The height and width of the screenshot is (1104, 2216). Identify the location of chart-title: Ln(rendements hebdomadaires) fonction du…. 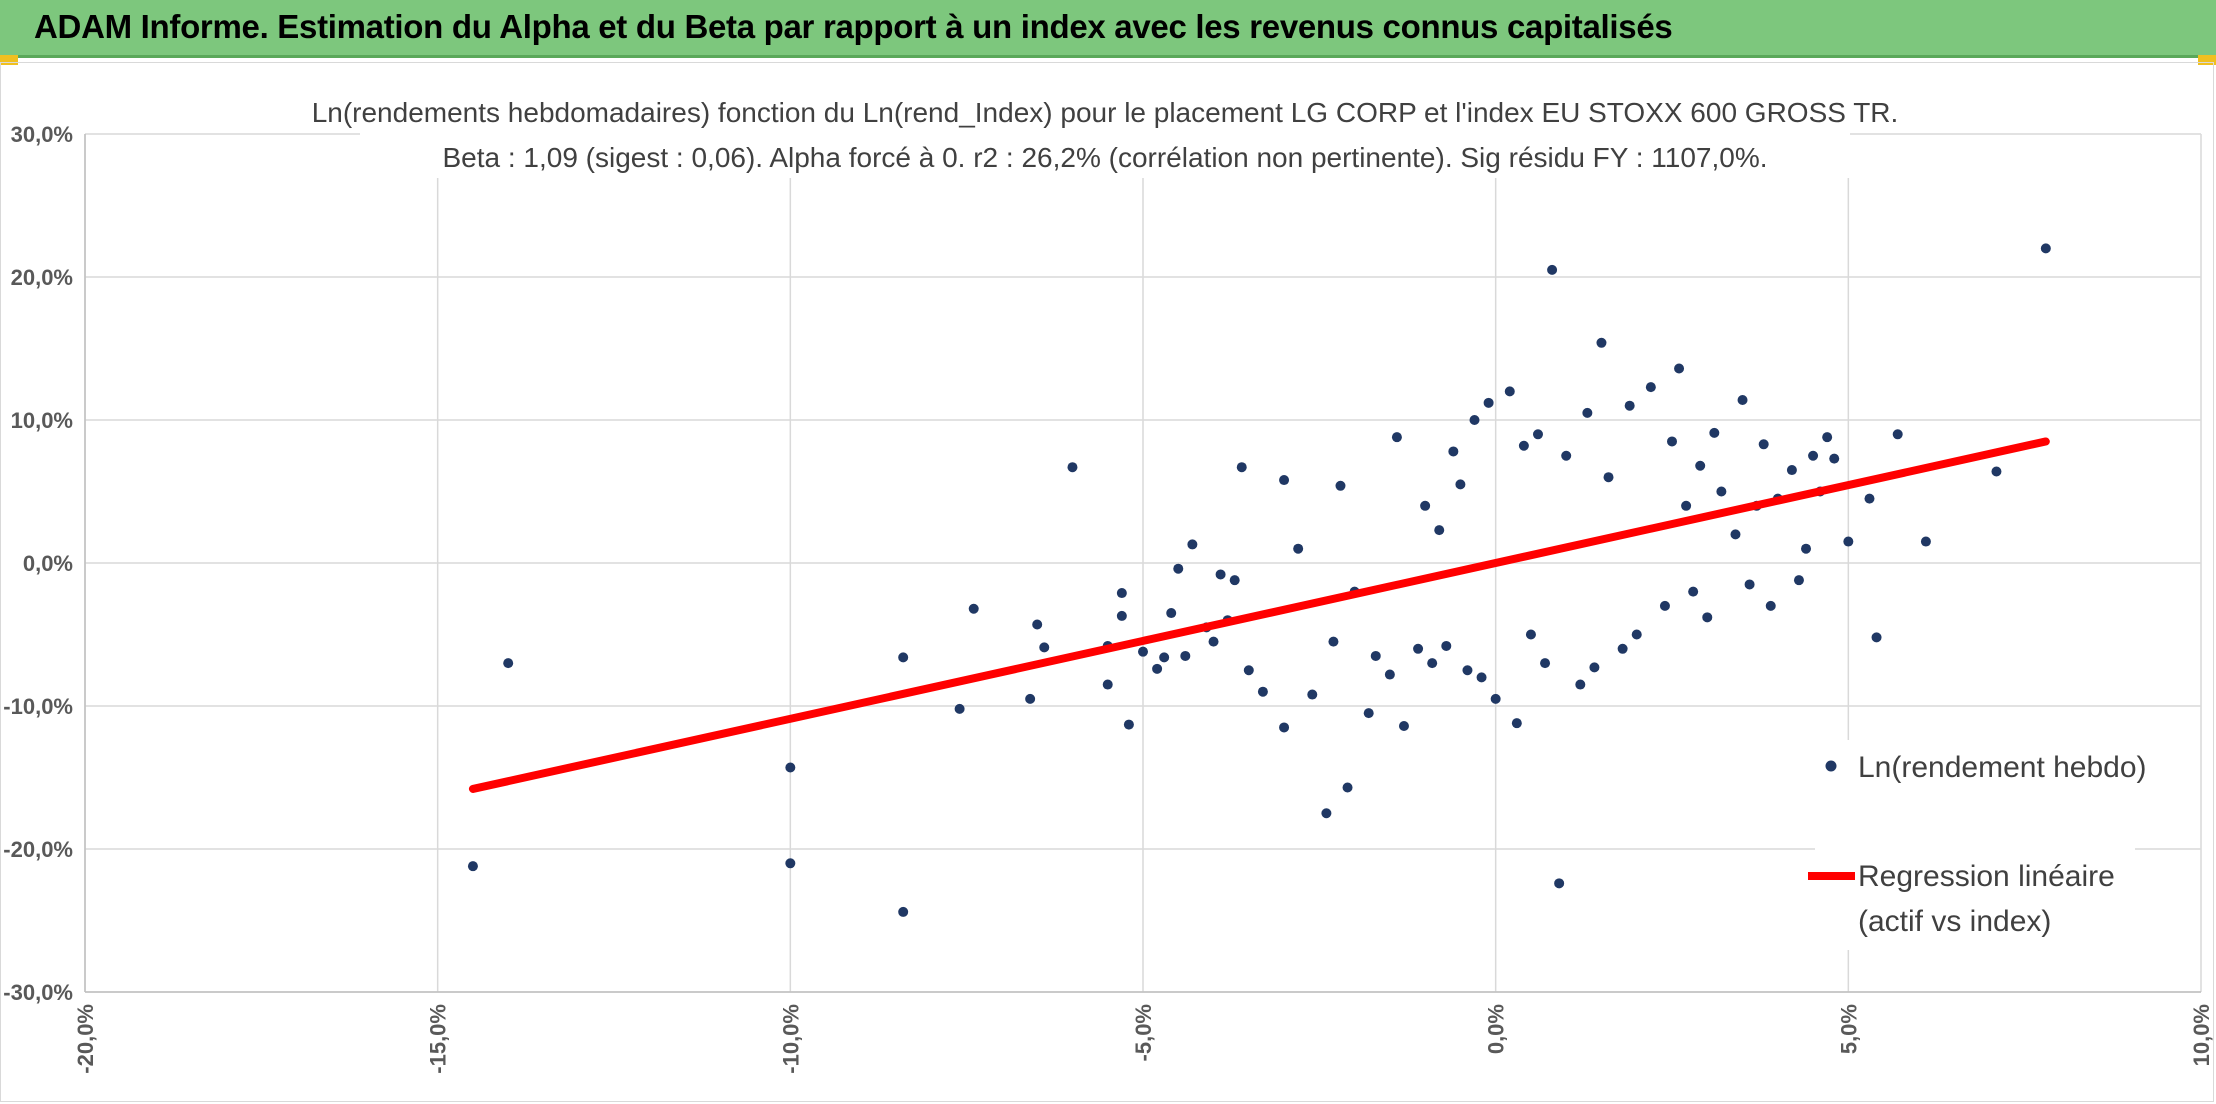
(1105, 112).